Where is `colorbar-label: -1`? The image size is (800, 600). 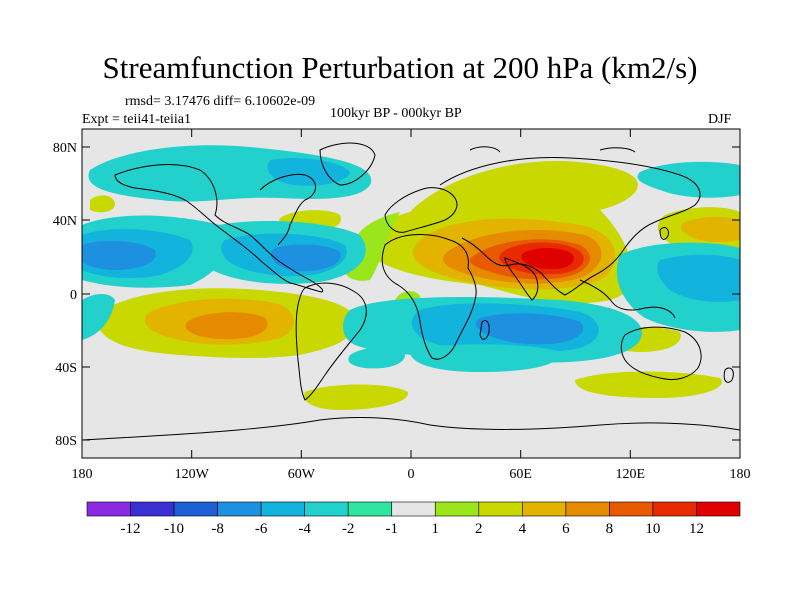 colorbar-label: -1 is located at coordinates (391, 529).